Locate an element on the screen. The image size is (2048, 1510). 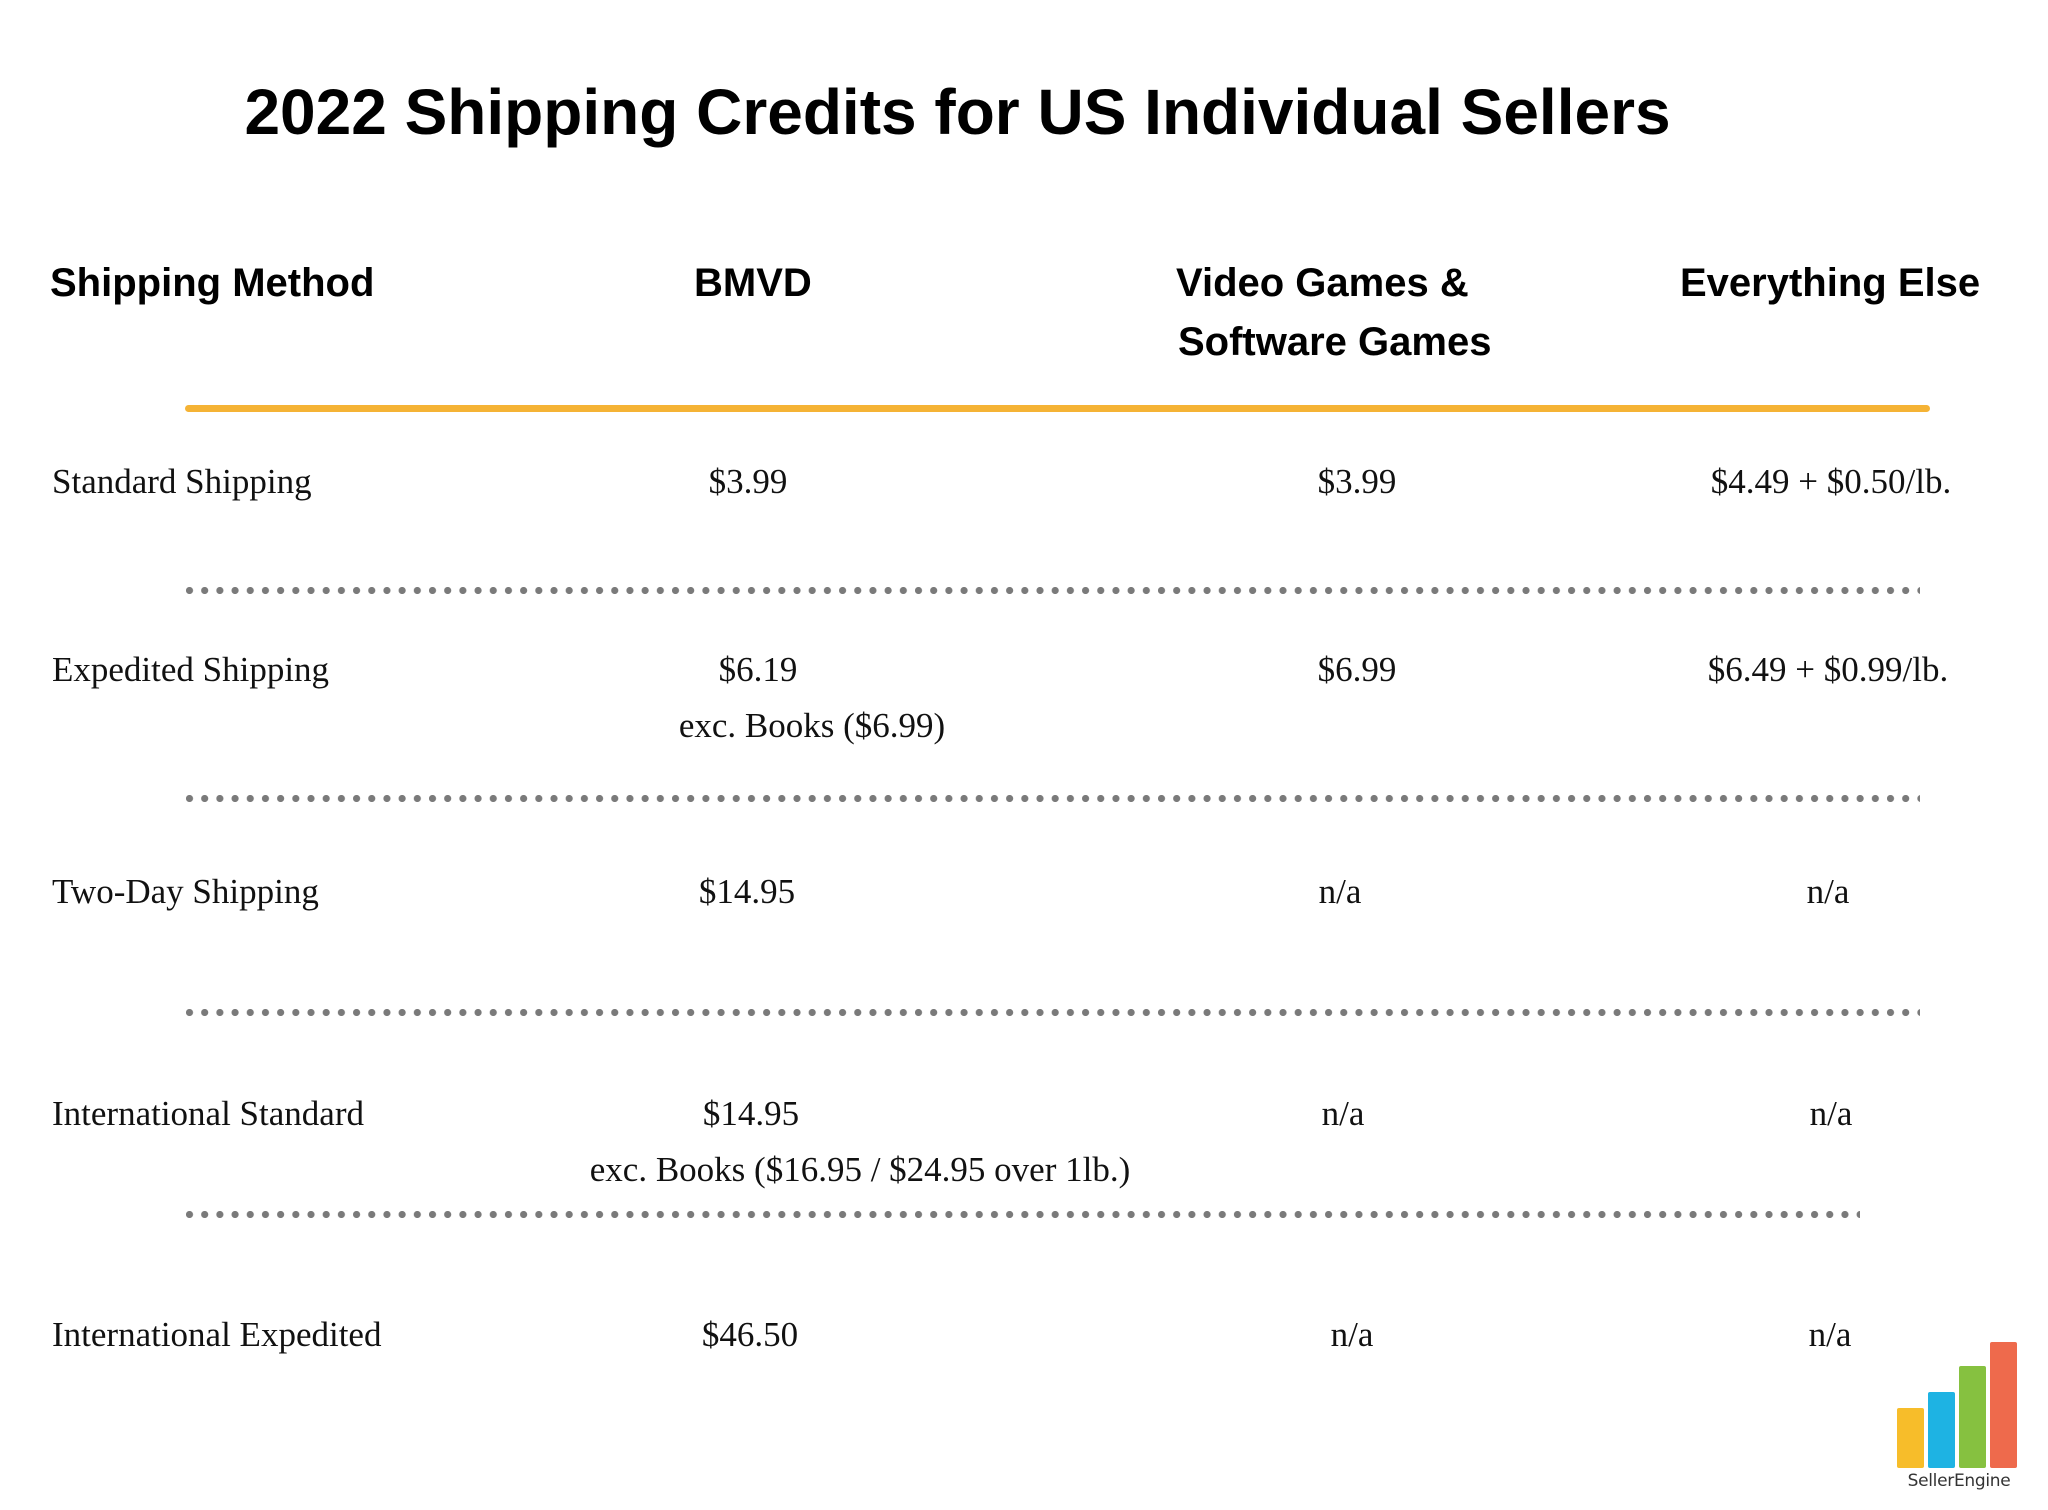
header-video-games-line1: Video Games & is located at coordinates (1322, 283).